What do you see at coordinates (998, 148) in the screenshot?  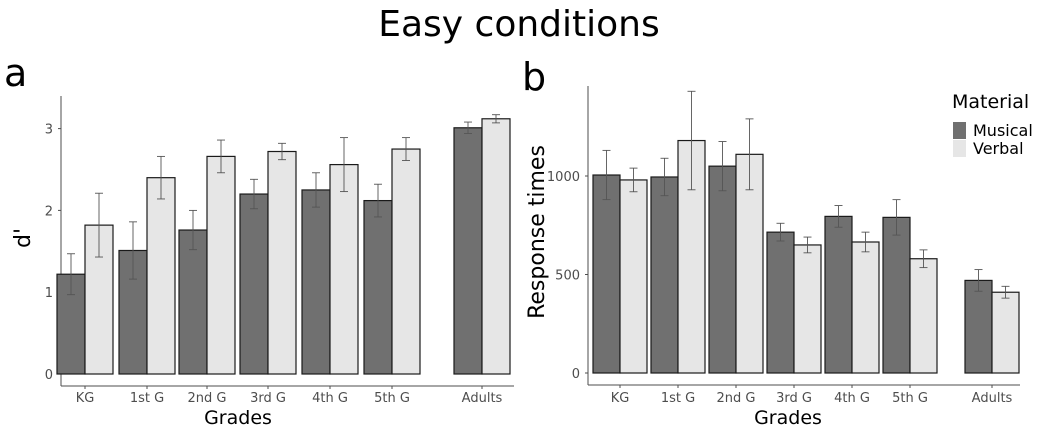 I see `legend-label-verbal: Verbal` at bounding box center [998, 148].